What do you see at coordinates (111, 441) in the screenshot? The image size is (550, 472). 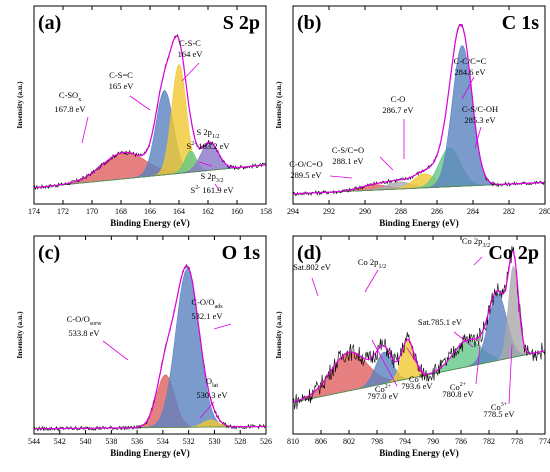 I see `x-tick-label: 538` at bounding box center [111, 441].